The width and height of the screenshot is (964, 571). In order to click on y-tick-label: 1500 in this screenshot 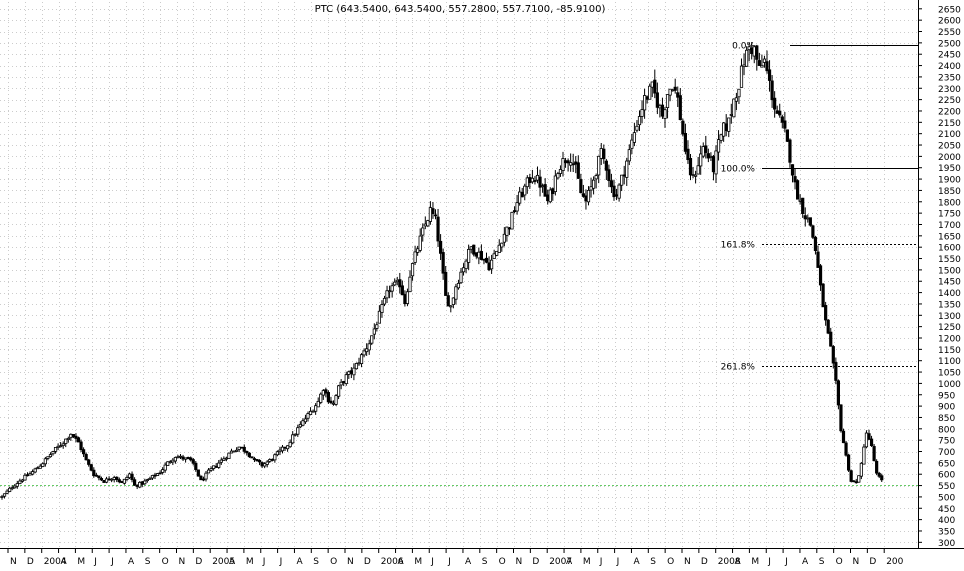, I will do `click(949, 271)`.